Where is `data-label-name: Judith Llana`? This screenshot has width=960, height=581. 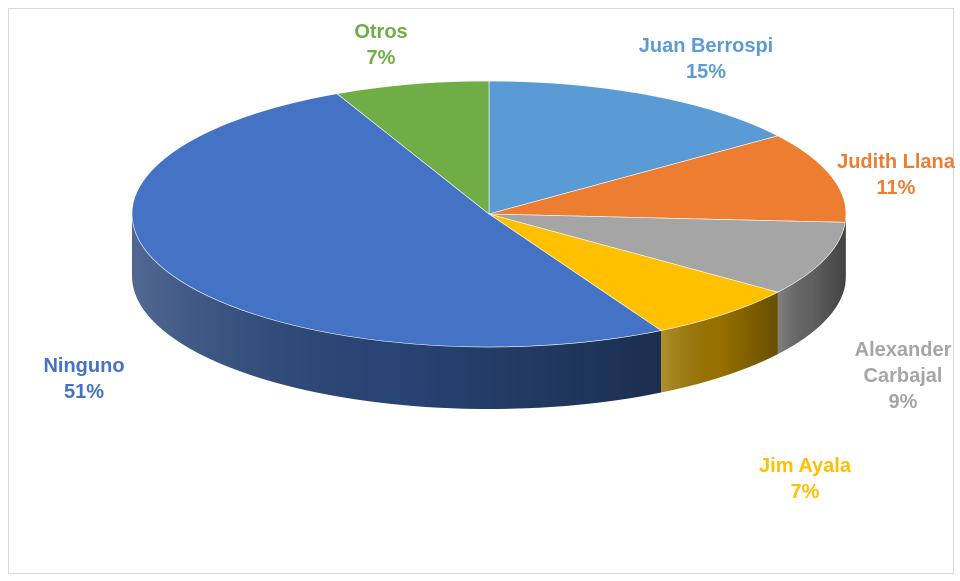 data-label-name: Judith Llana is located at coordinates (896, 162).